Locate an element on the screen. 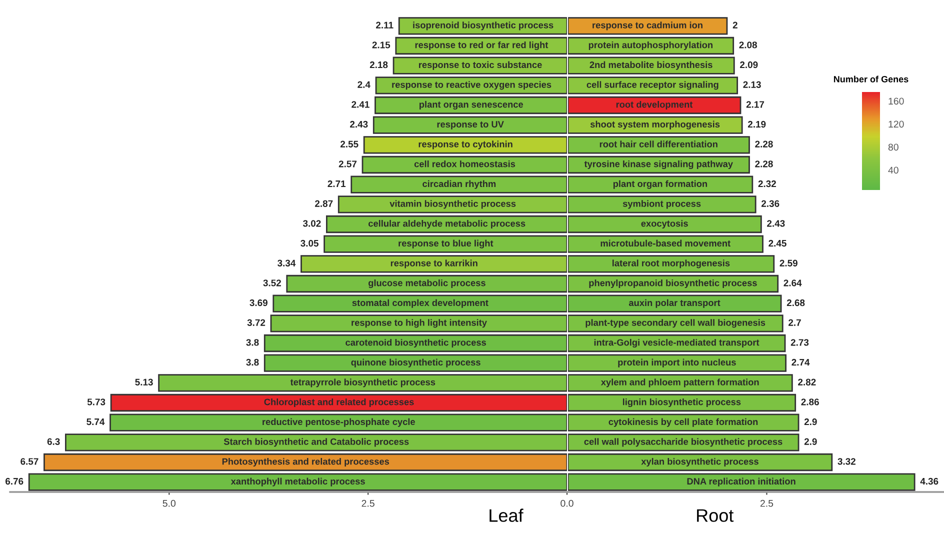 Image resolution: width=944 pixels, height=533 pixels. y-tick-label: response to karrikin is located at coordinates (434, 264).